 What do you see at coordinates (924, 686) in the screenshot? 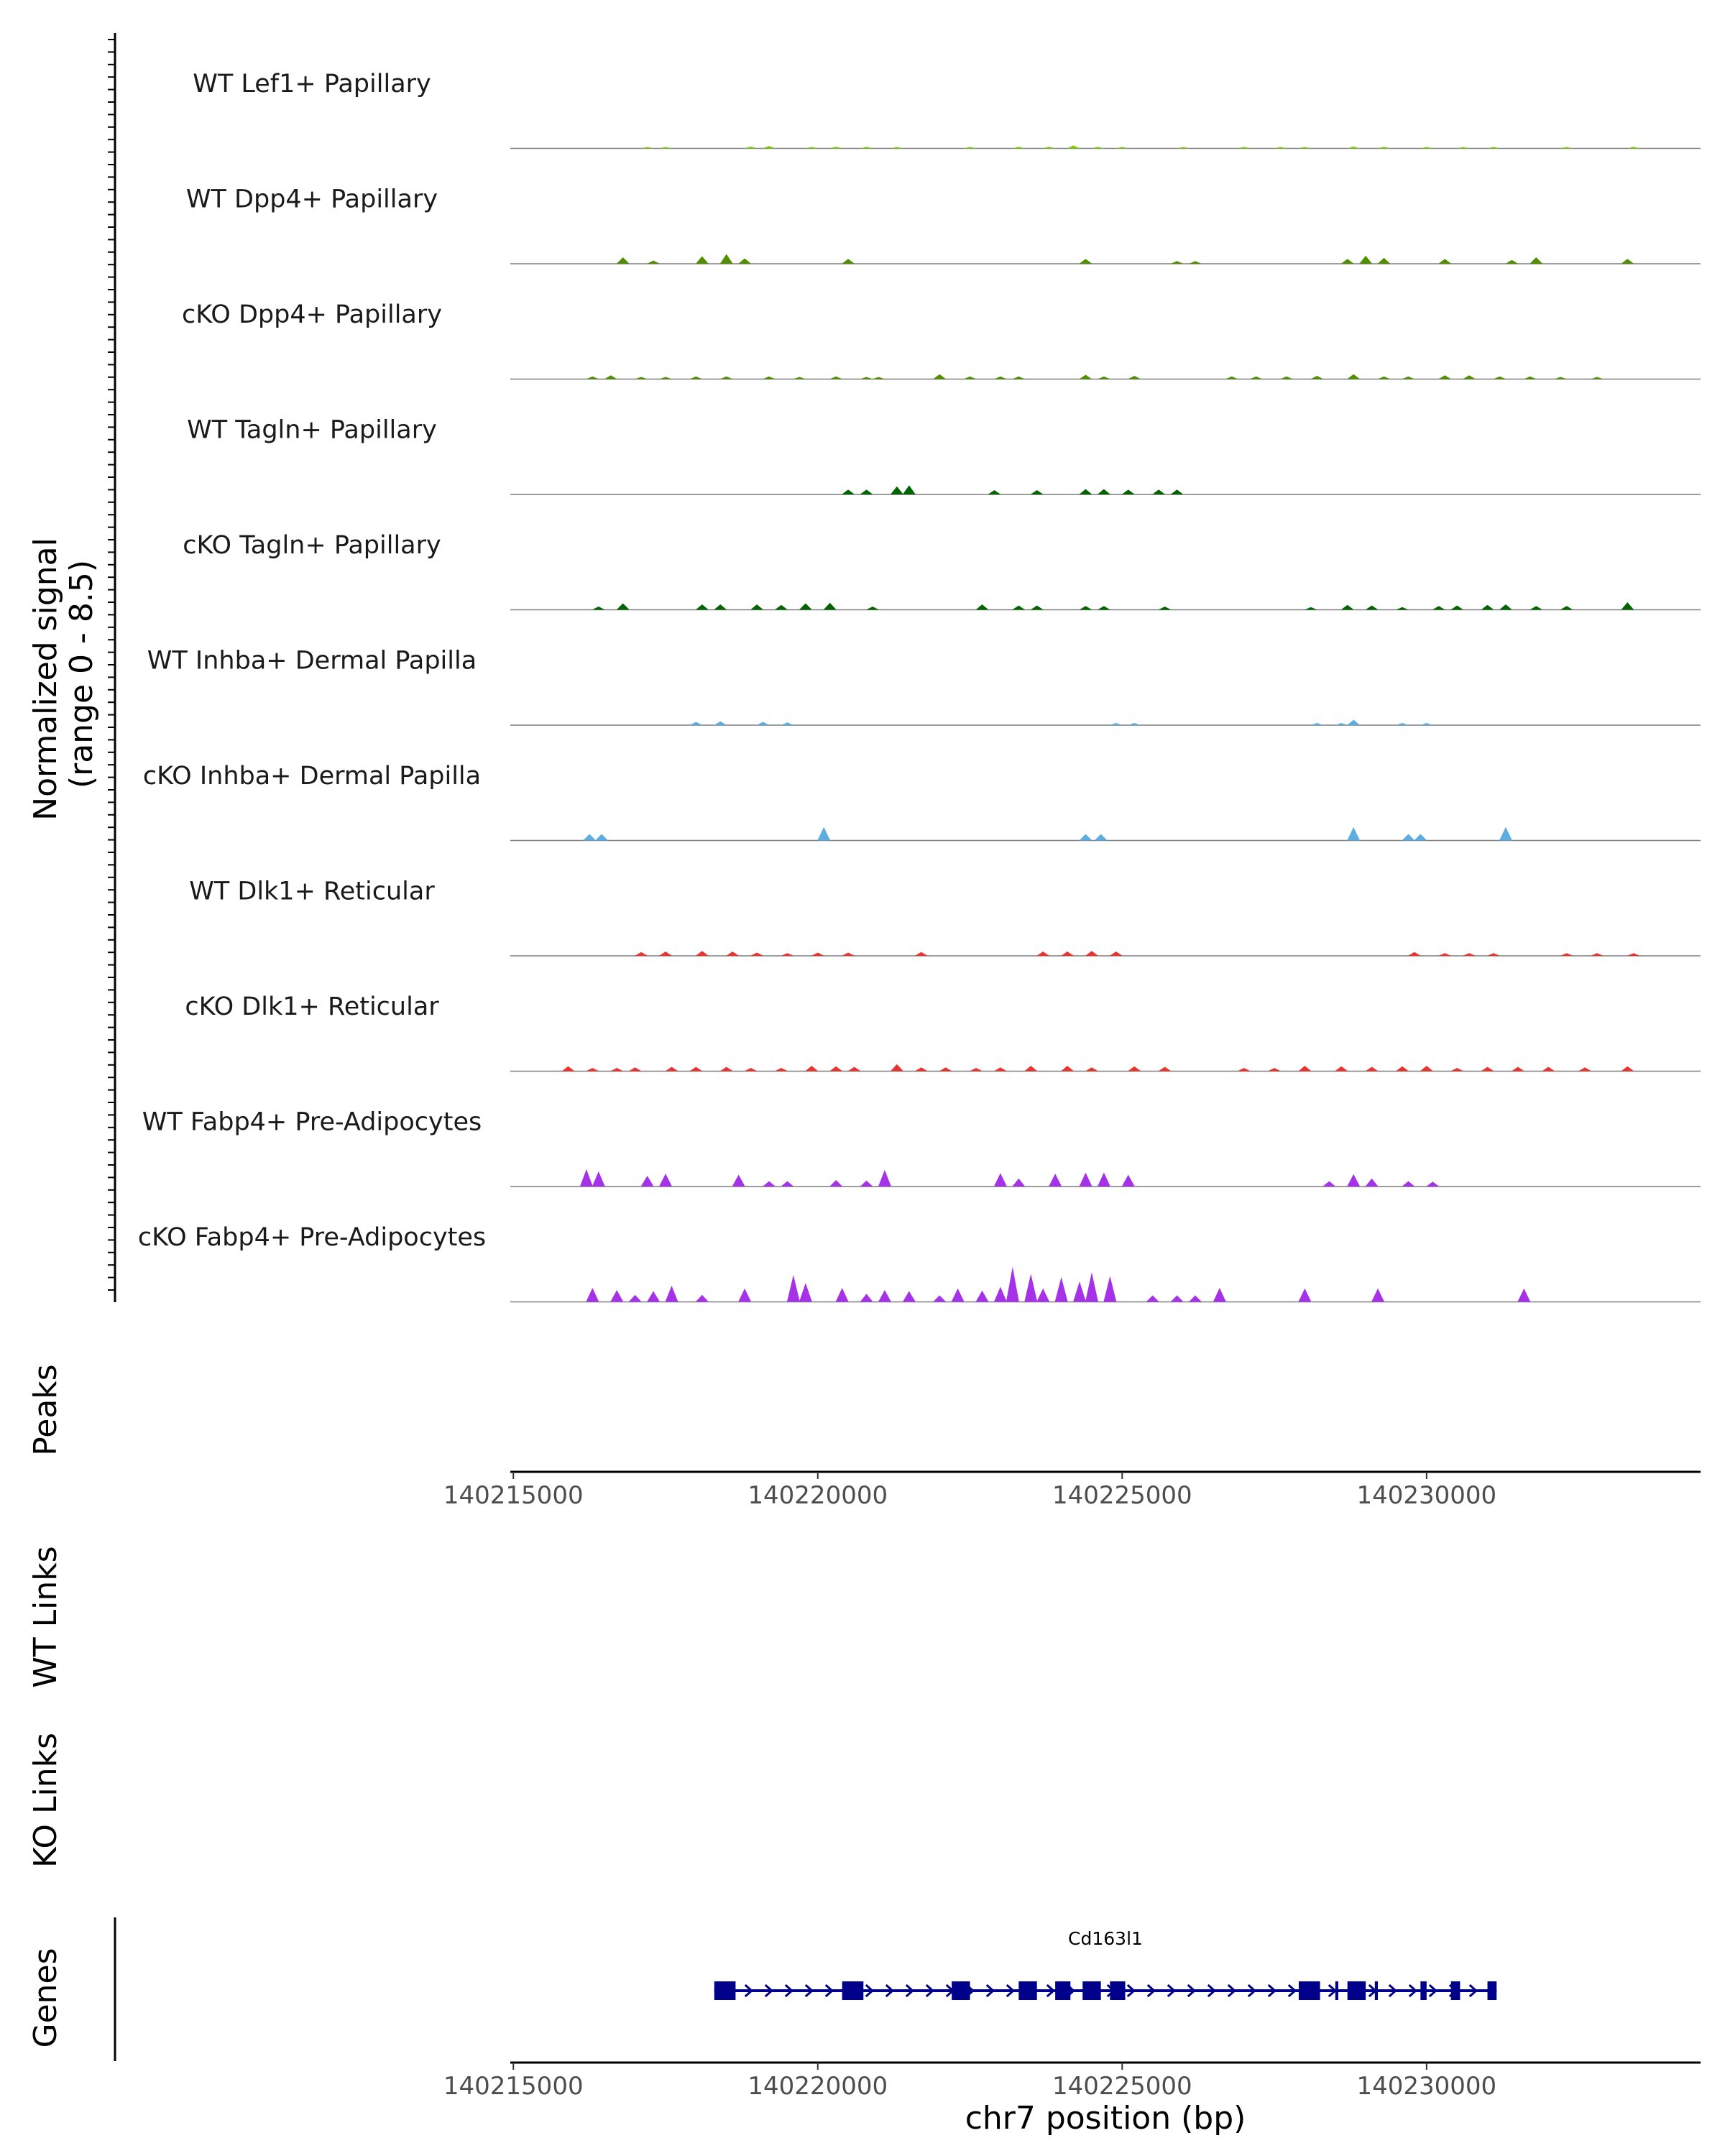
I see `track-6: WT Inhba+ Dermal Papilla` at bounding box center [924, 686].